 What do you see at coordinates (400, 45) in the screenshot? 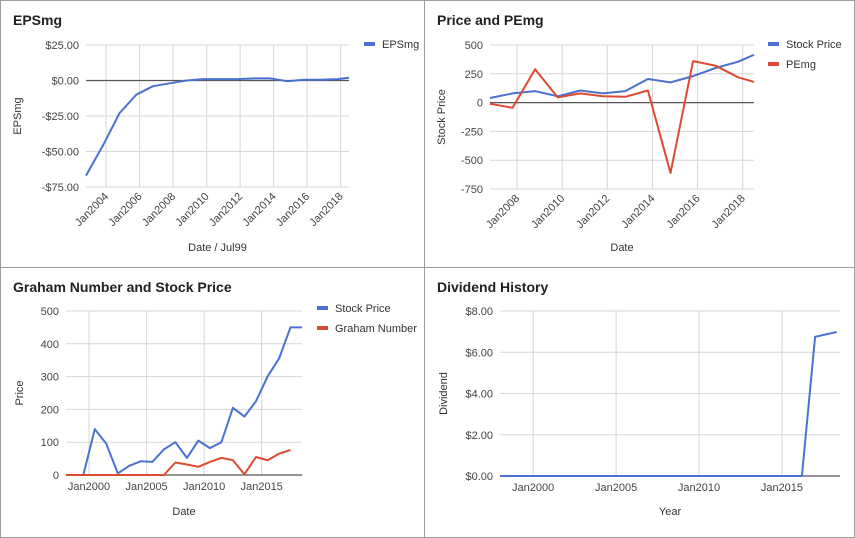
I see `eps-legend-label: EPSmg` at bounding box center [400, 45].